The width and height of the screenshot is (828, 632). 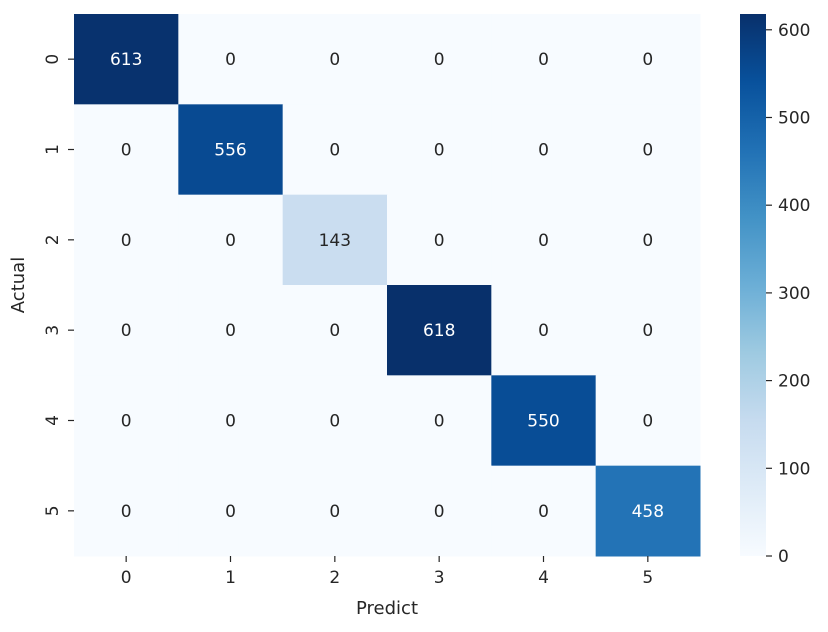 What do you see at coordinates (387, 608) in the screenshot?
I see `x-axis-label: Predict` at bounding box center [387, 608].